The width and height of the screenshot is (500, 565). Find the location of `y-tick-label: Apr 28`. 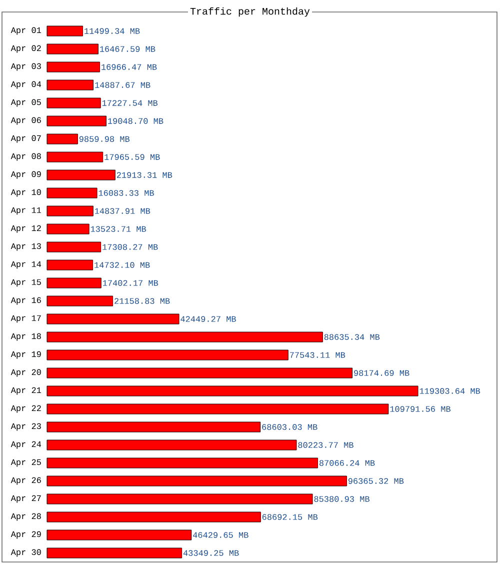

y-tick-label: Apr 28 is located at coordinates (25, 517).